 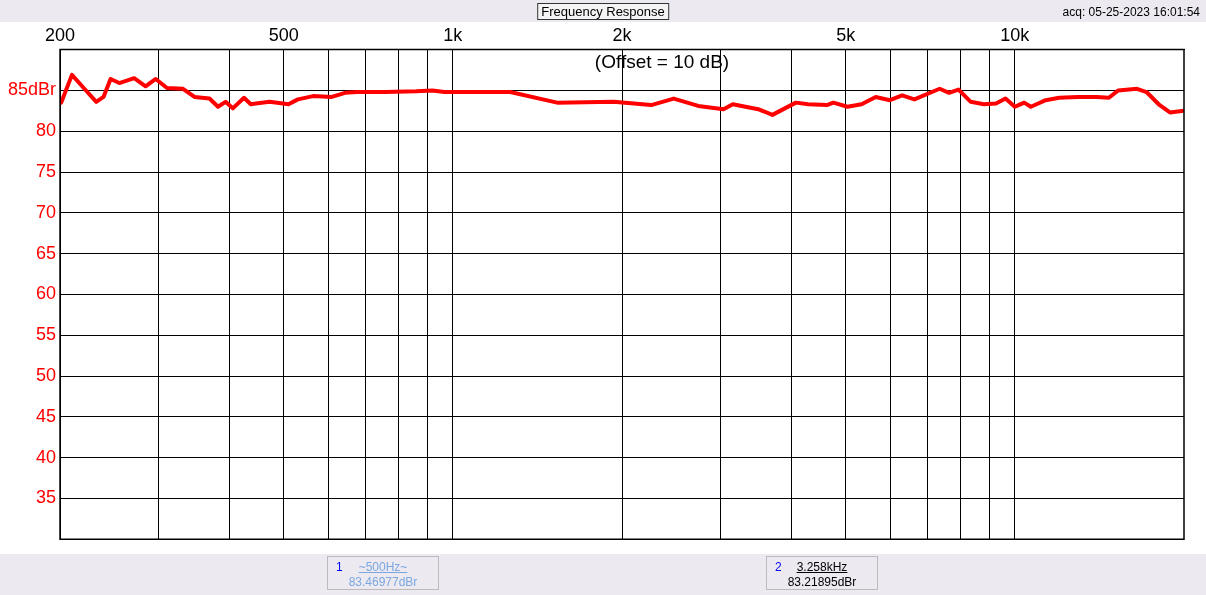 I want to click on text: 83.46977dBr, so click(x=383, y=582).